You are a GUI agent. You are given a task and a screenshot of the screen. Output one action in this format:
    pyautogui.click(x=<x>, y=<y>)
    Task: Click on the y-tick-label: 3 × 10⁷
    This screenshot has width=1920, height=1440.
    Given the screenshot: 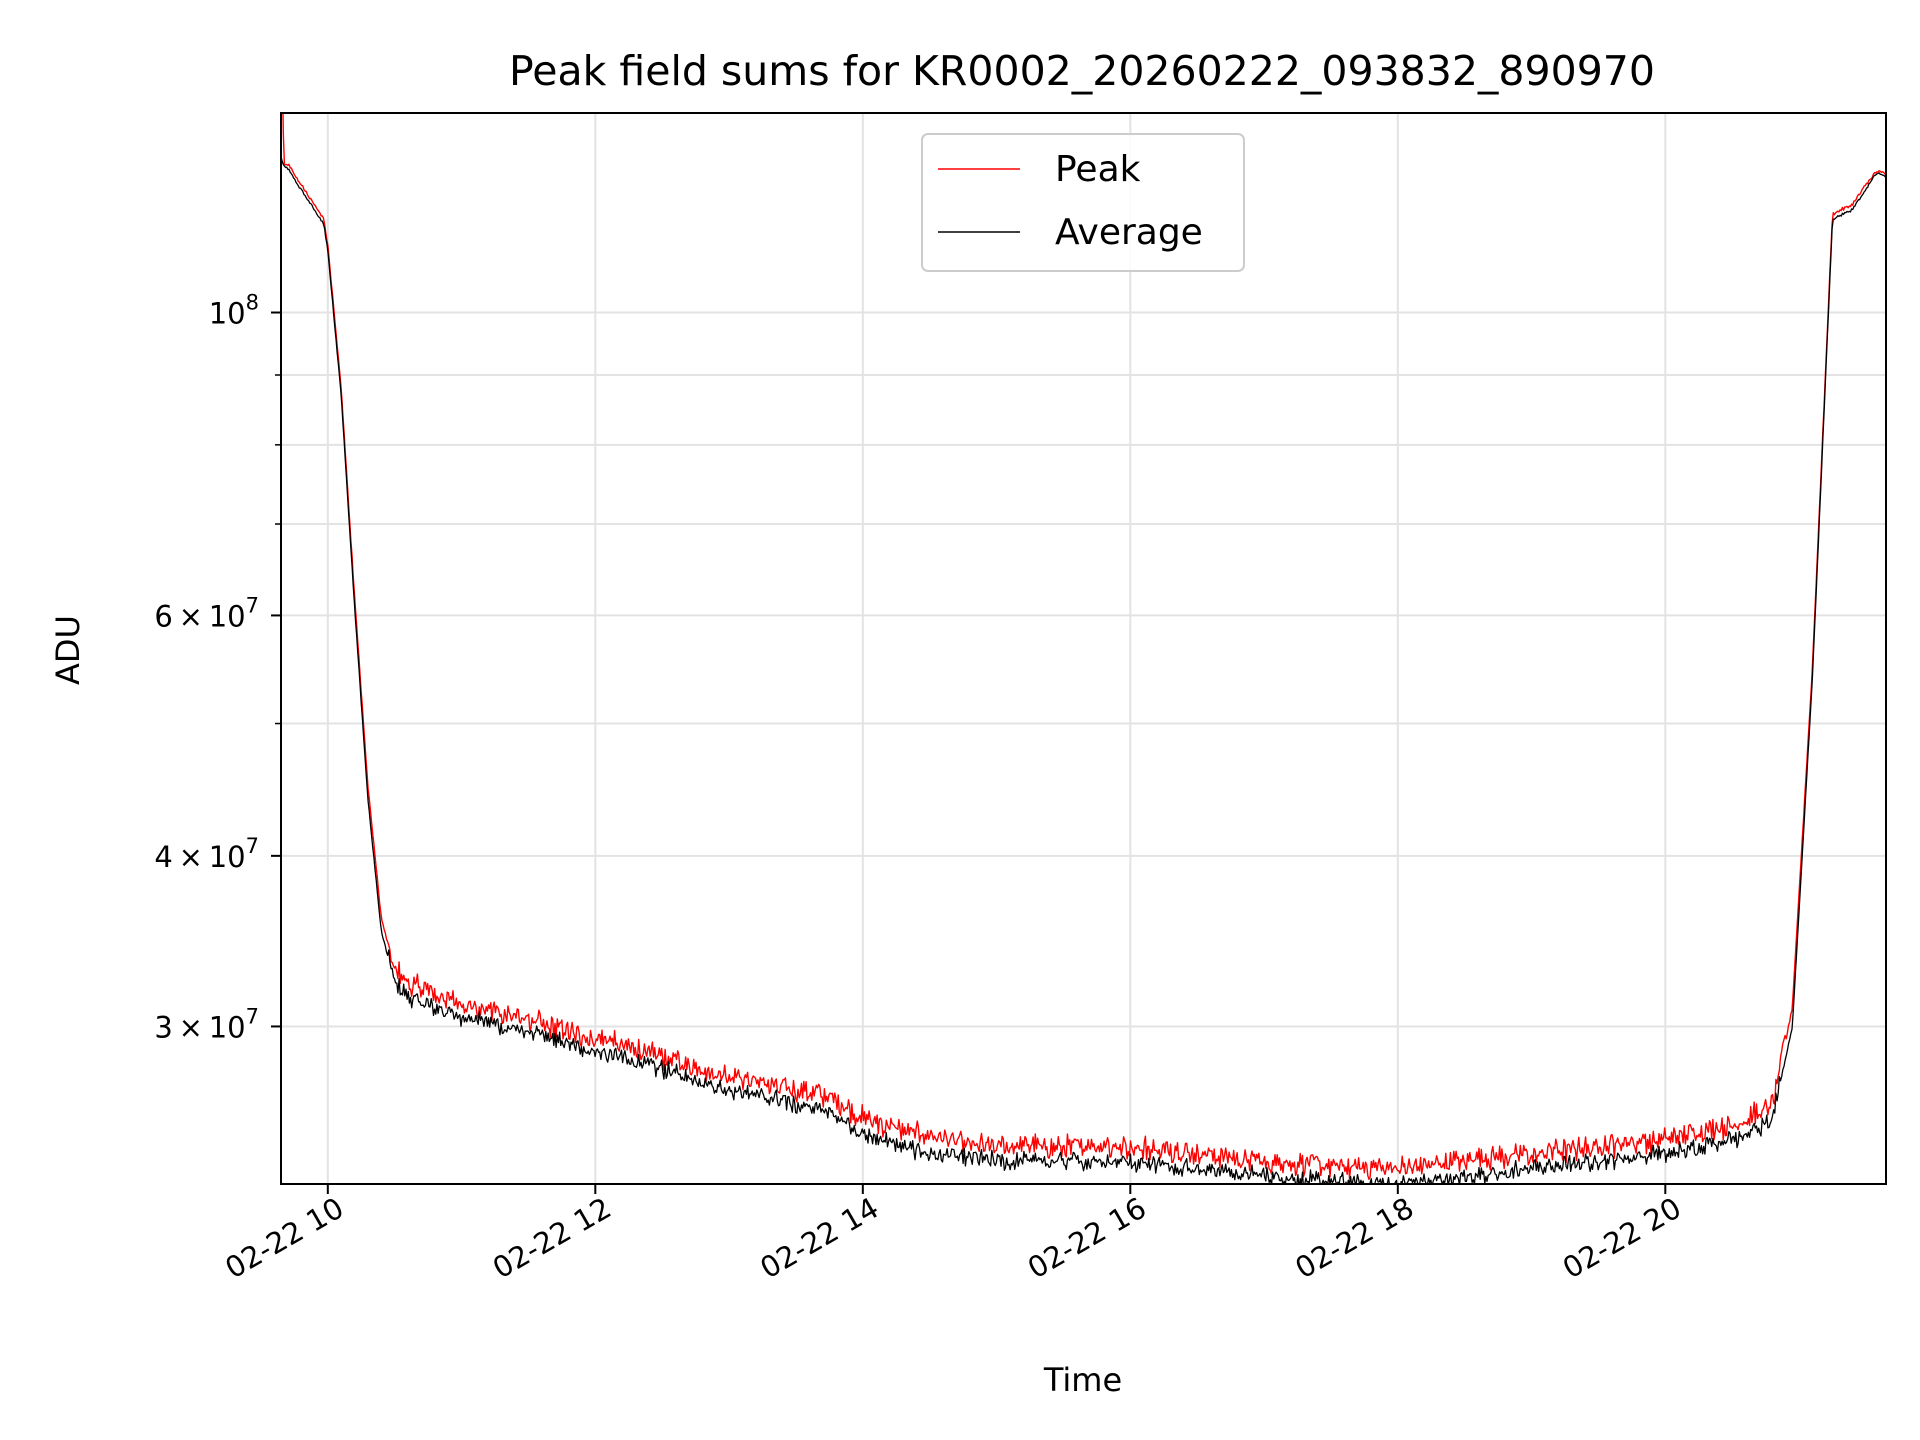 What is the action you would take?
    pyautogui.click(x=206, y=1024)
    